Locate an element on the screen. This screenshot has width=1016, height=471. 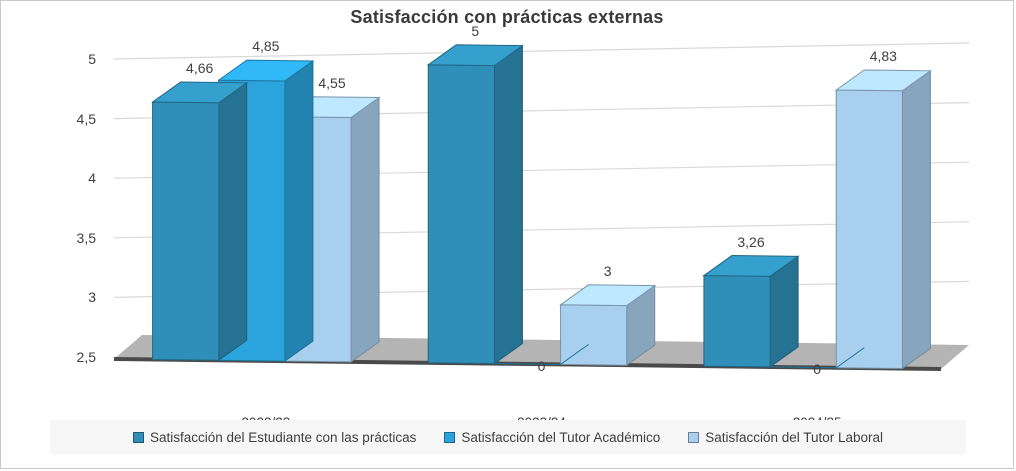
bar-data-label: 4,55 is located at coordinates (332, 82).